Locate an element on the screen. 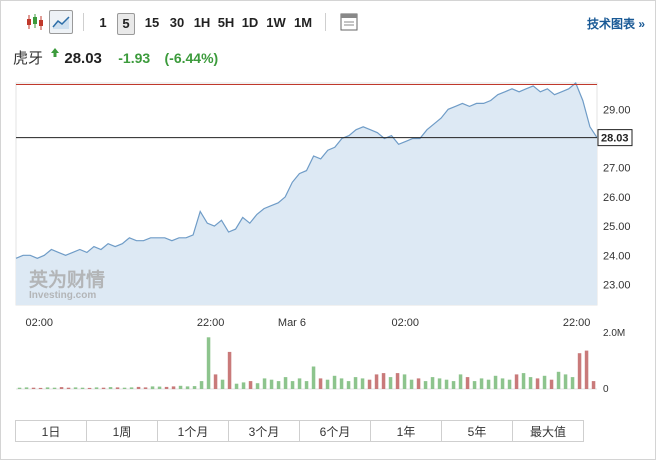 This screenshot has width=656, height=466. interval-5h: 5H is located at coordinates (226, 22).